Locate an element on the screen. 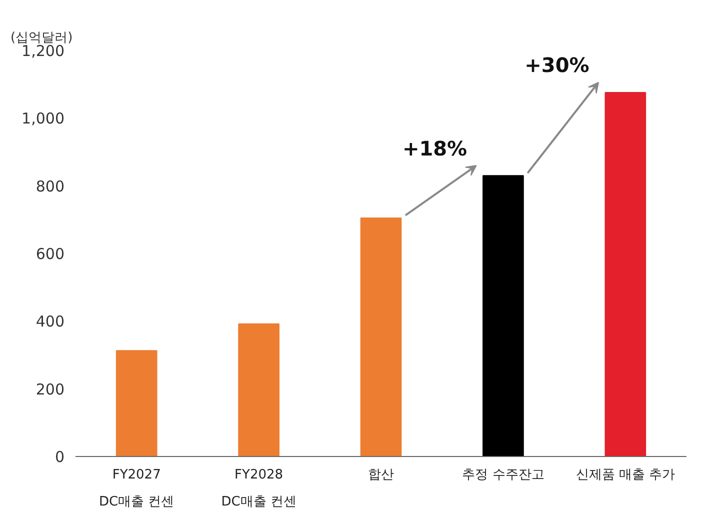 This screenshot has width=701, height=512. y-tick-label: 800 is located at coordinates (50, 186).